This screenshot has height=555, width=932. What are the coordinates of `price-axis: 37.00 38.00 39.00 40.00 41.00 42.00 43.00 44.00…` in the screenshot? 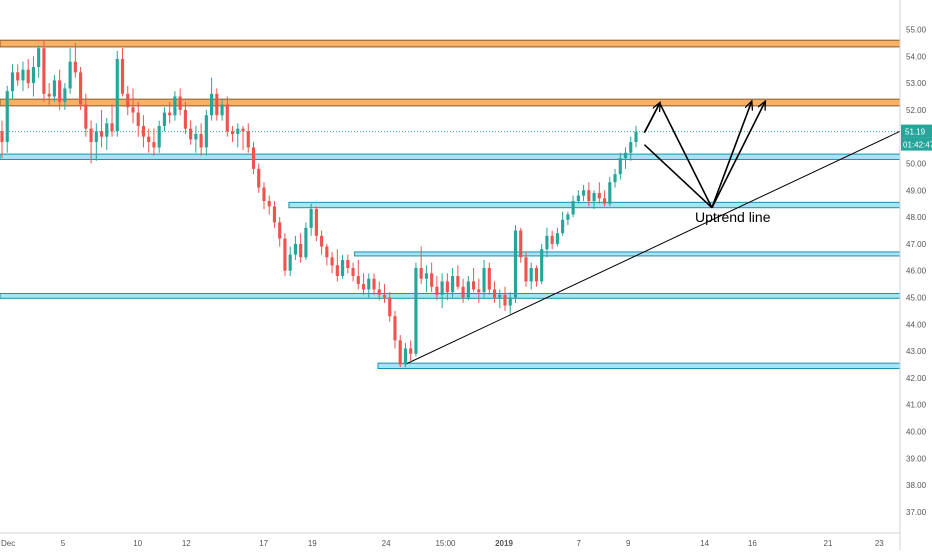 It's located at (913, 275).